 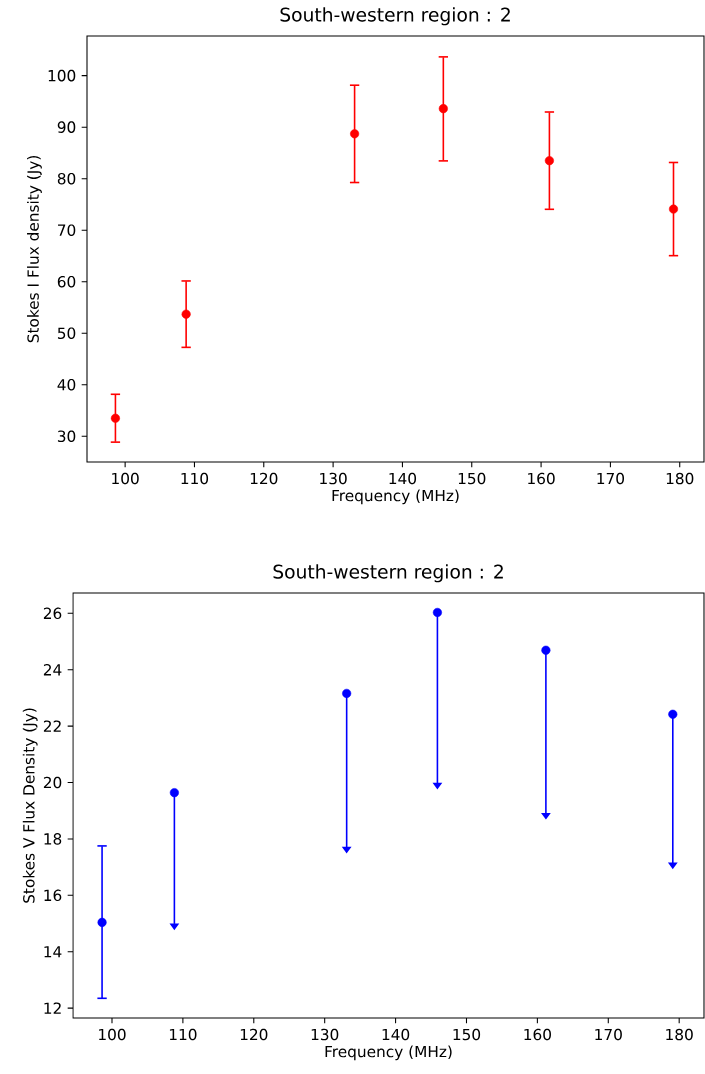 I want to click on y-tick-label: 20, so click(x=52, y=782).